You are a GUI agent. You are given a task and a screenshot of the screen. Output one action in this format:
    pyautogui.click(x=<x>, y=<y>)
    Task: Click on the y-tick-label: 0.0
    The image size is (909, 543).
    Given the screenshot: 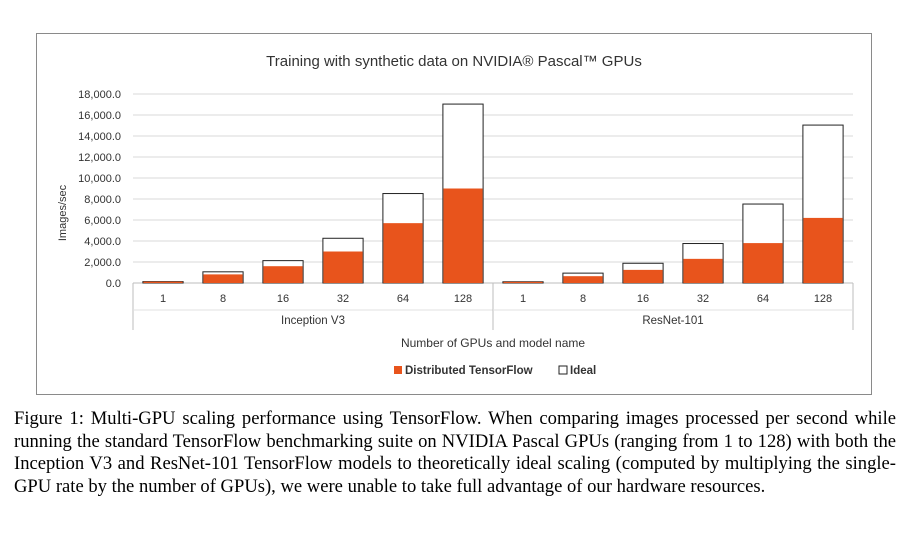 What is the action you would take?
    pyautogui.click(x=113, y=284)
    